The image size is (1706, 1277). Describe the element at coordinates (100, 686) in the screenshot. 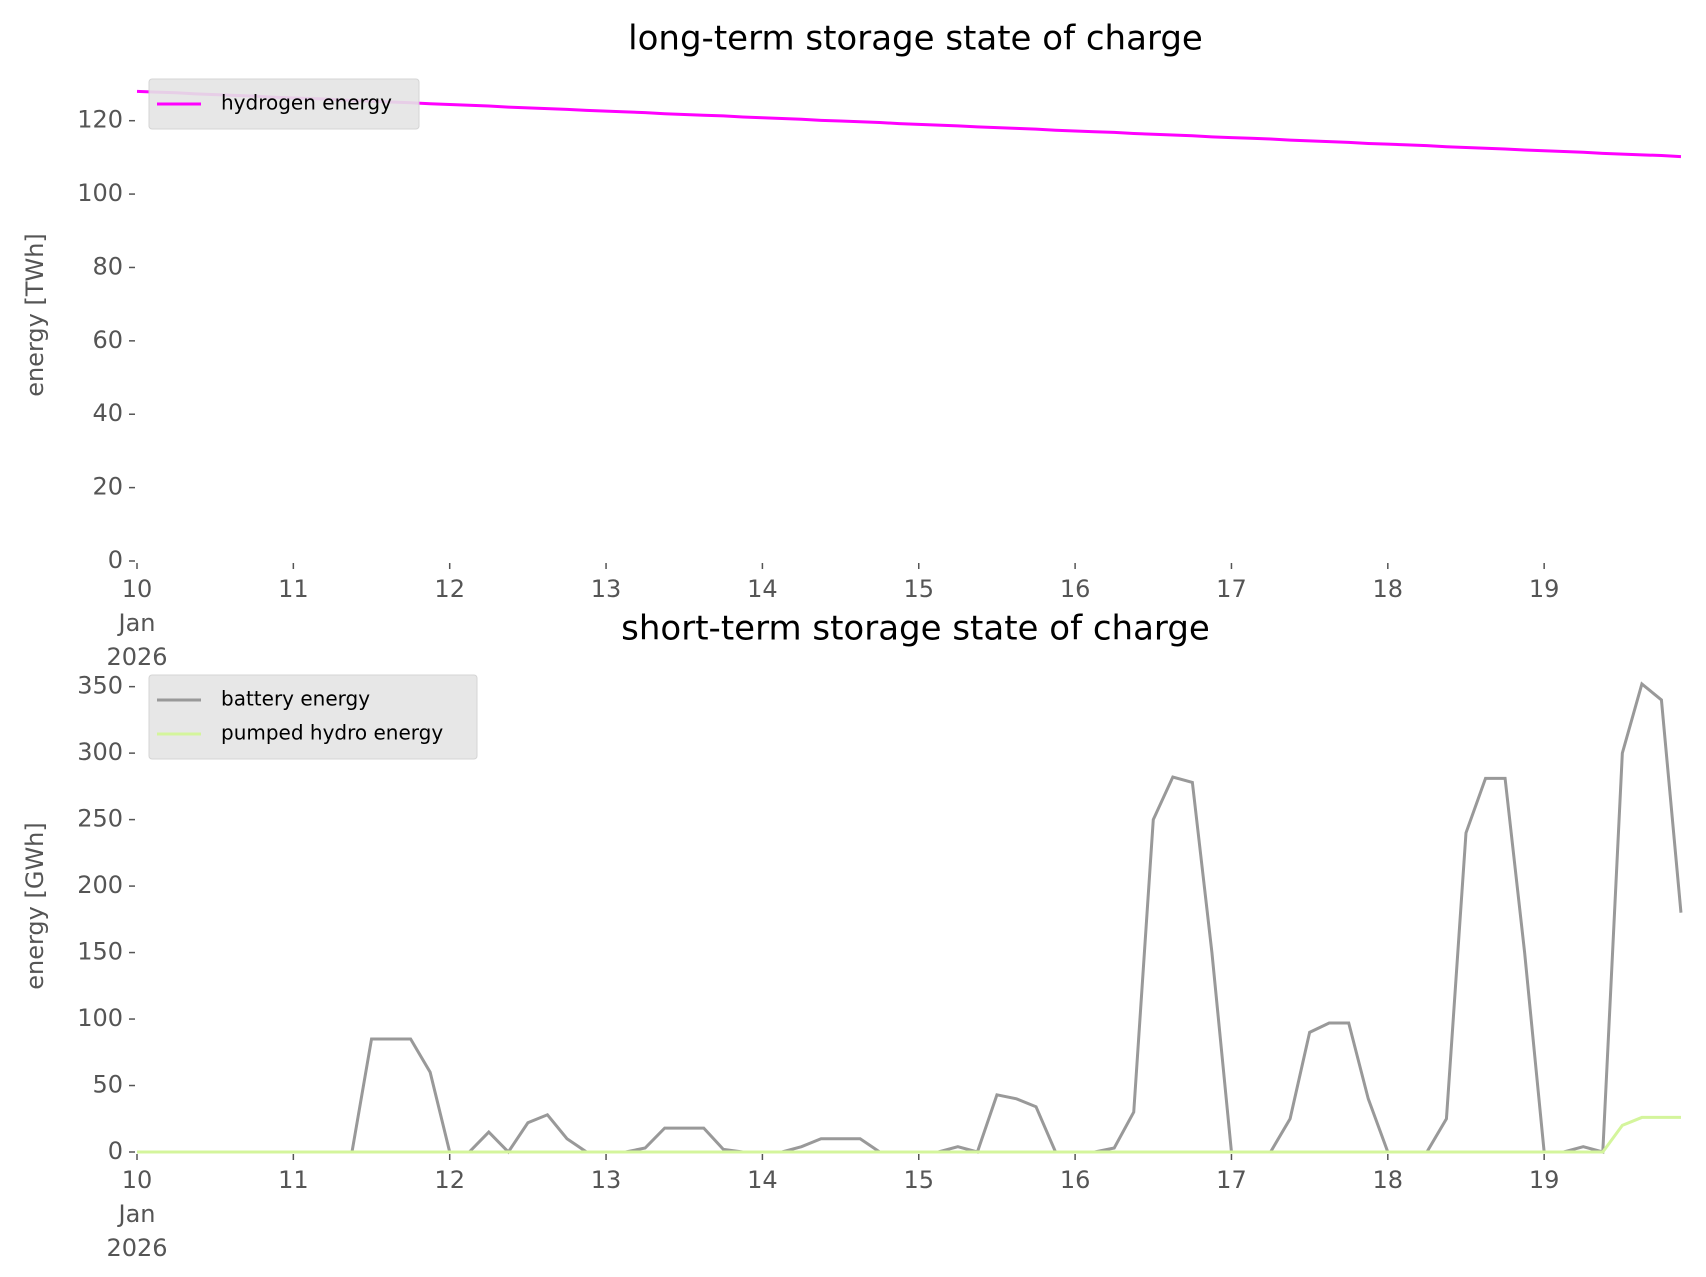

I see `y-tick-label: 350` at that location.